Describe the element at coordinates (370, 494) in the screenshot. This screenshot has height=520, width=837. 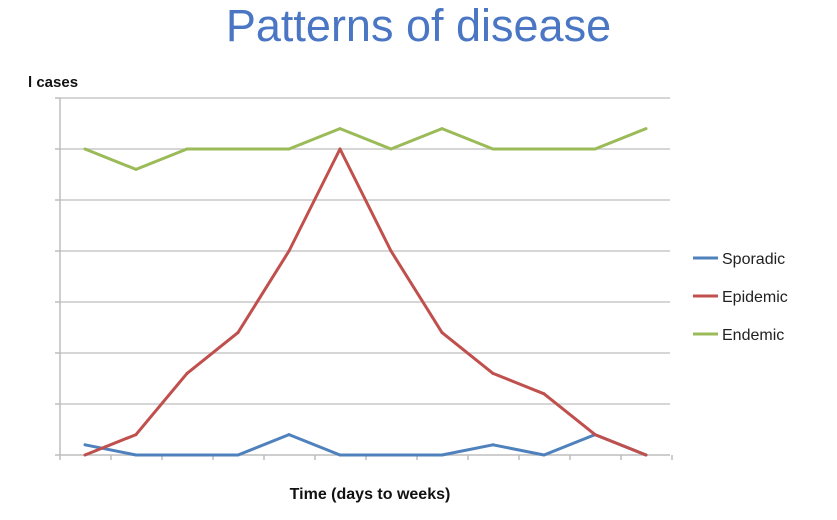
I see `x-axis-label: Time (days to weeks)` at that location.